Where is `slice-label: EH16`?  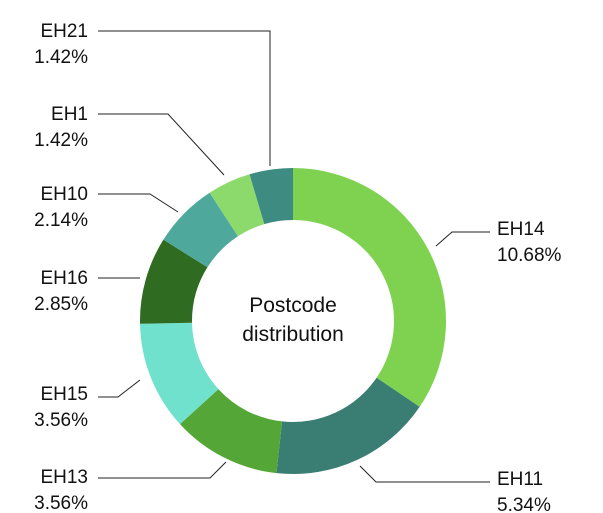 slice-label: EH16 is located at coordinates (64, 278).